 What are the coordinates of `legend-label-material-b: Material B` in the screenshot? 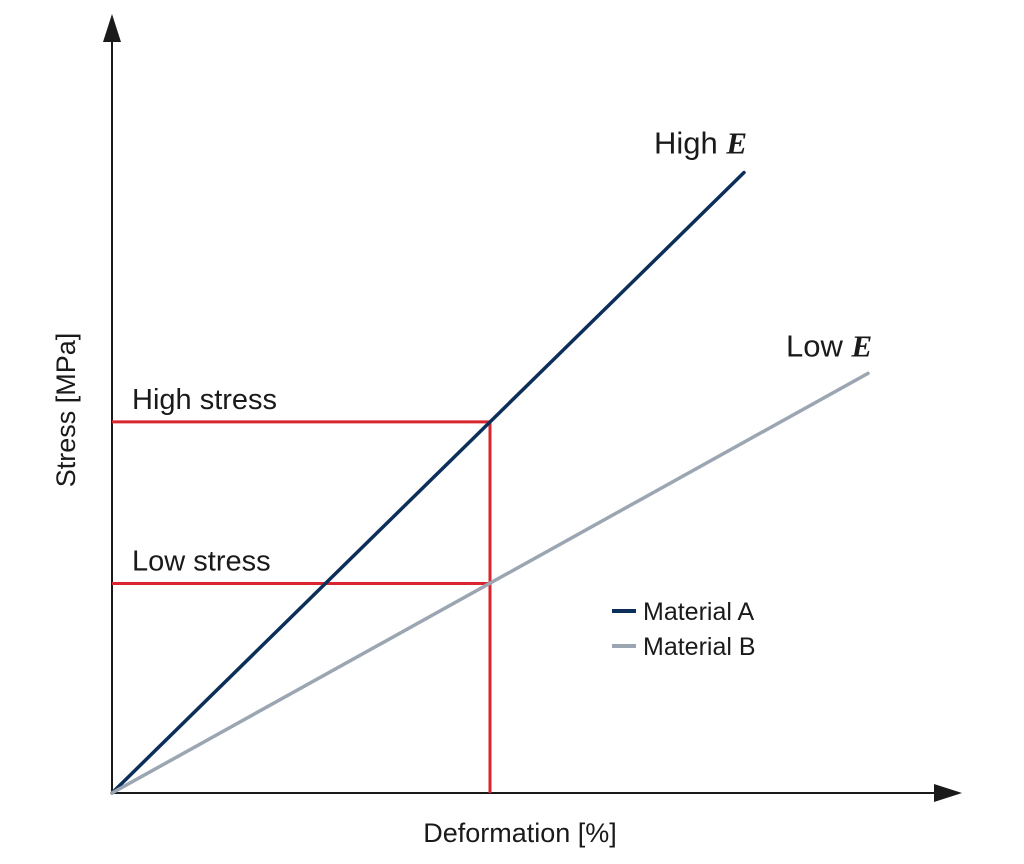 It's located at (699, 647).